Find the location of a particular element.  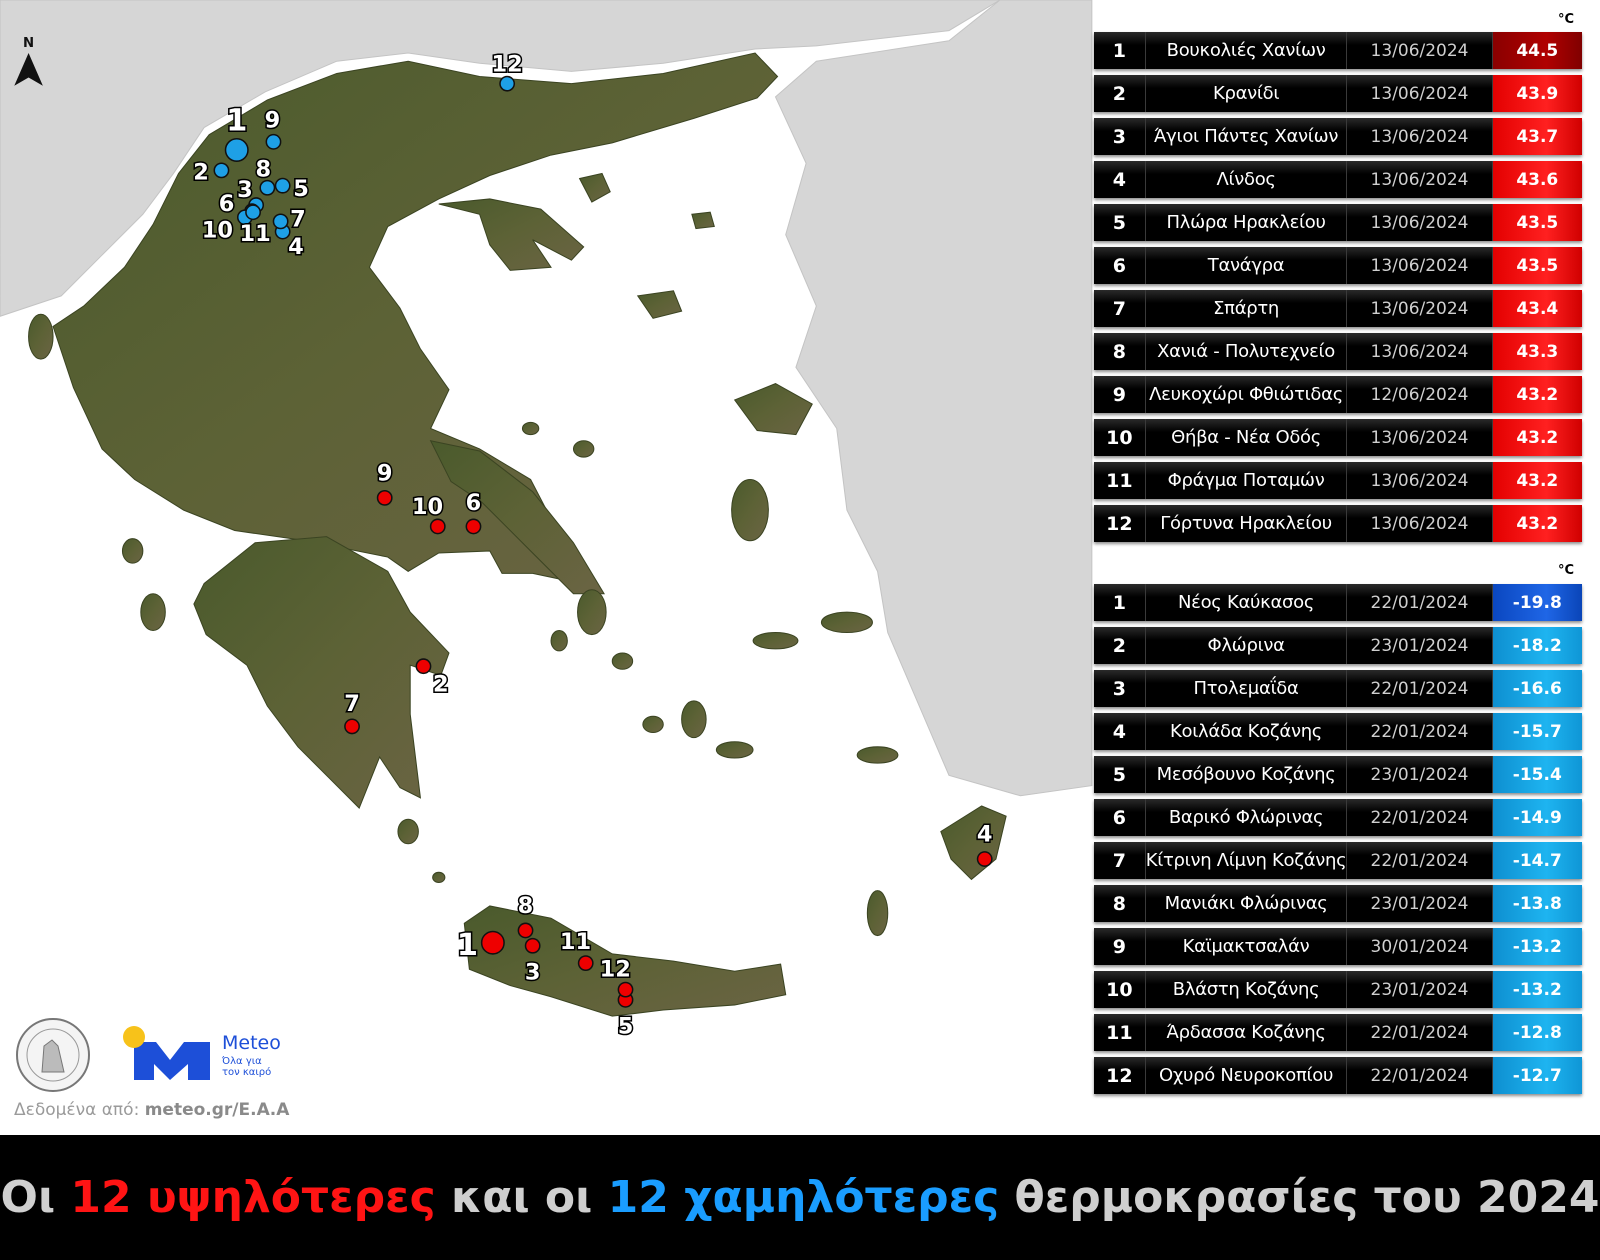

low-temp-row: 7 Κίτρινη Λίμνη Κοζάνης 22/01/2024 -14.7 is located at coordinates (1338, 860).